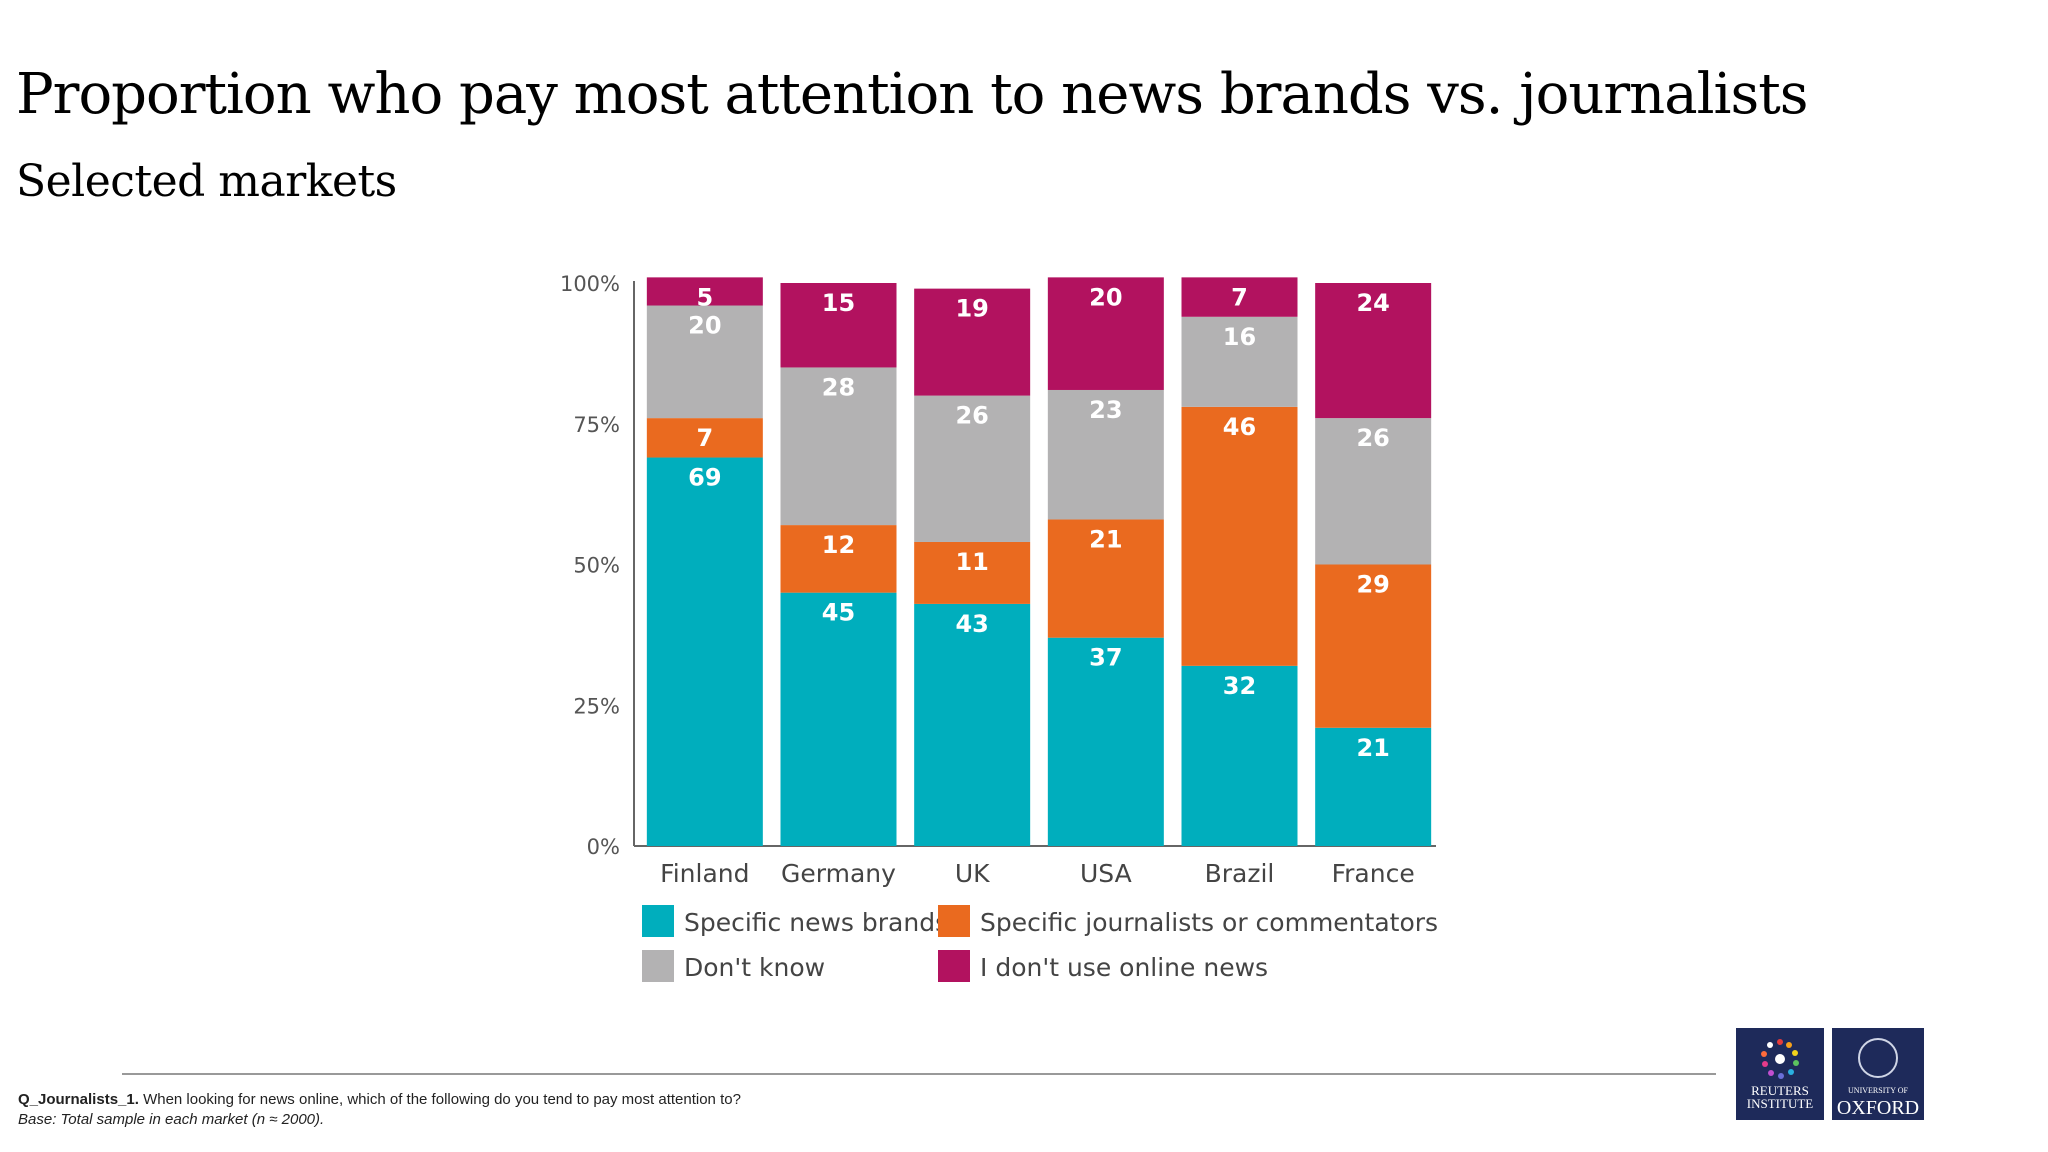 This screenshot has width=2048, height=1152. I want to click on legend-label: Specific news brands, so click(816, 922).